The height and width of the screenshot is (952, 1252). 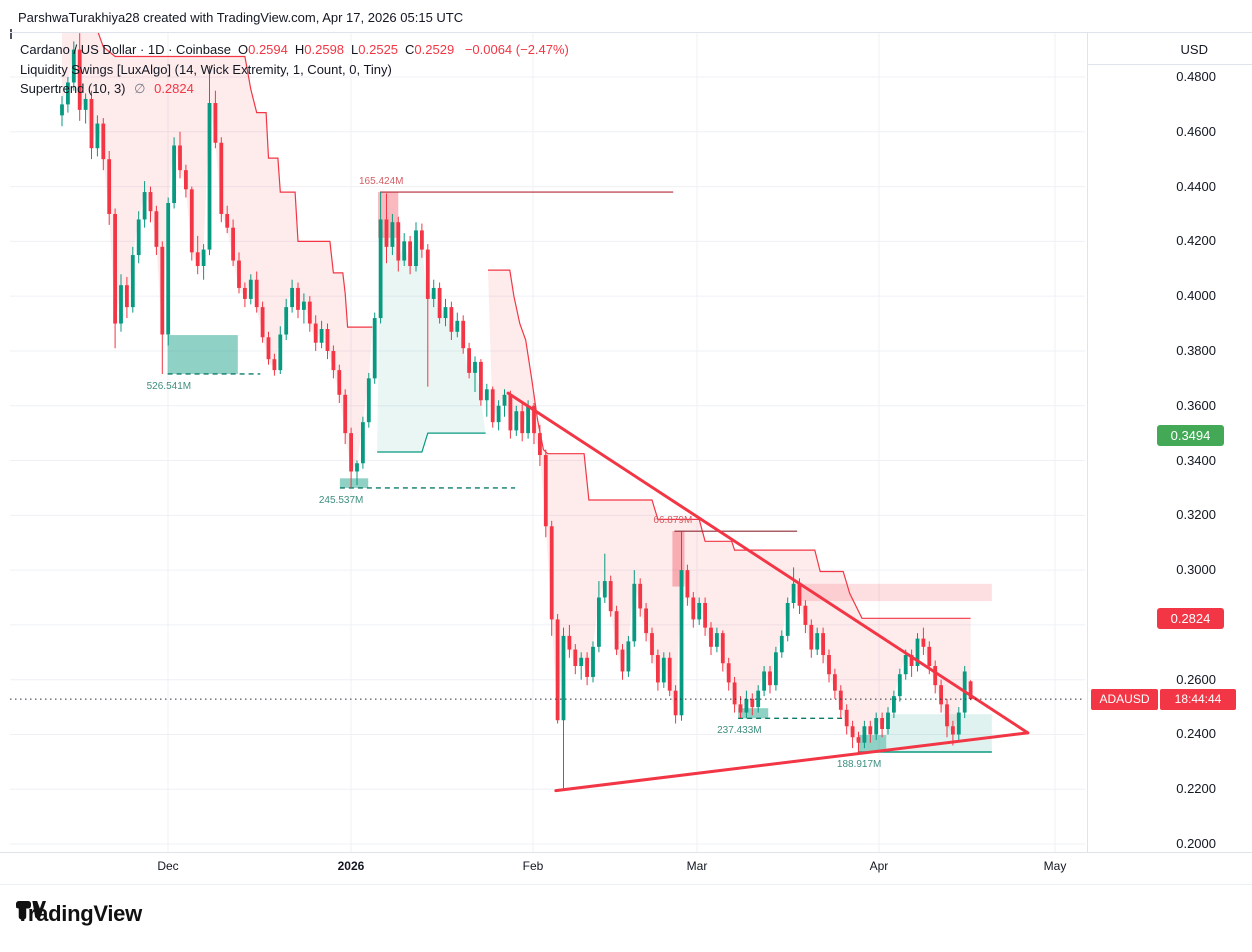 I want to click on liquidity-zone-label: 66.879M, so click(x=673, y=521).